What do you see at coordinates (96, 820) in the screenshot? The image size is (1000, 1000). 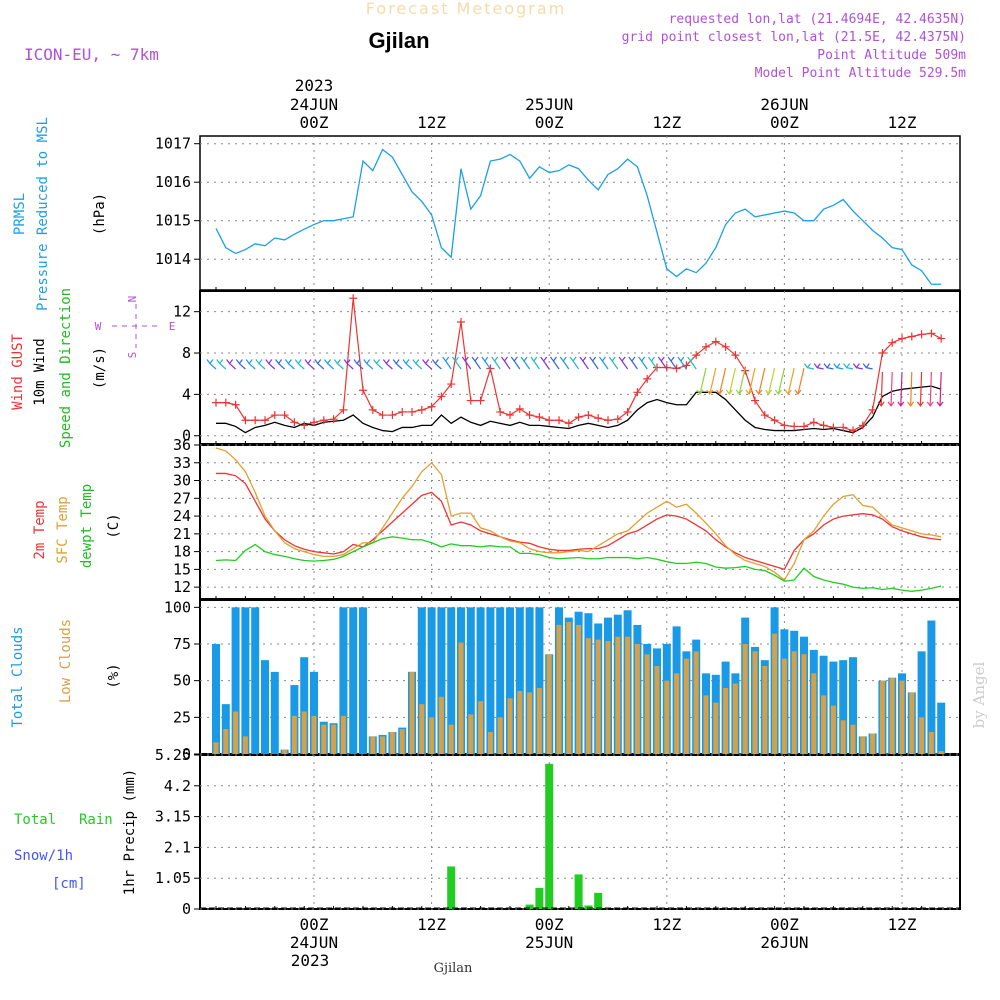 I see `rain-label: Rain` at bounding box center [96, 820].